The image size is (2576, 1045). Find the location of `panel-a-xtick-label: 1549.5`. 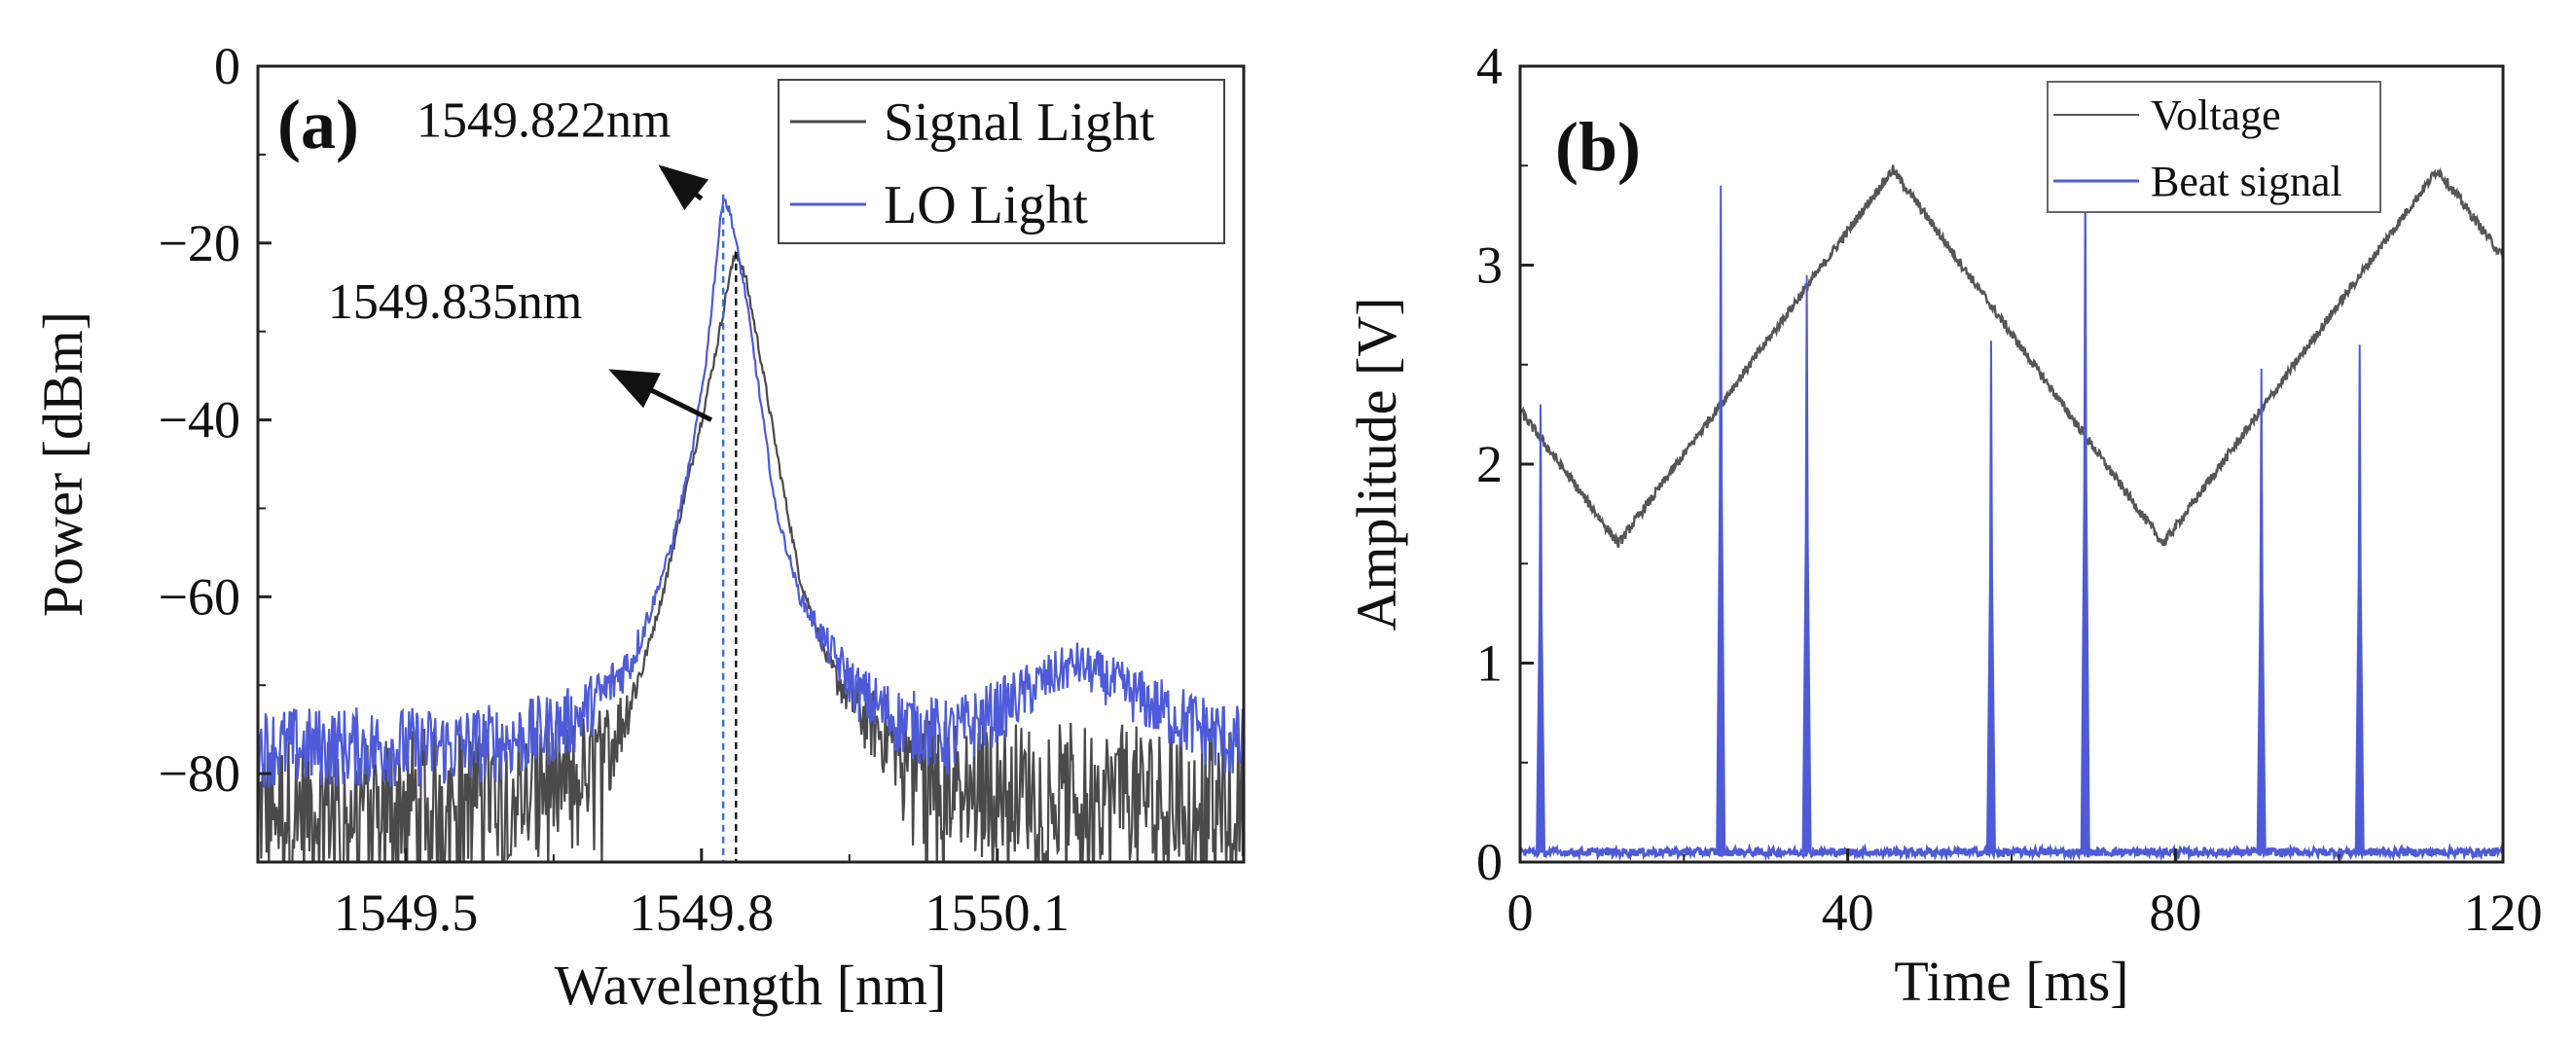

panel-a-xtick-label: 1549.5 is located at coordinates (406, 912).